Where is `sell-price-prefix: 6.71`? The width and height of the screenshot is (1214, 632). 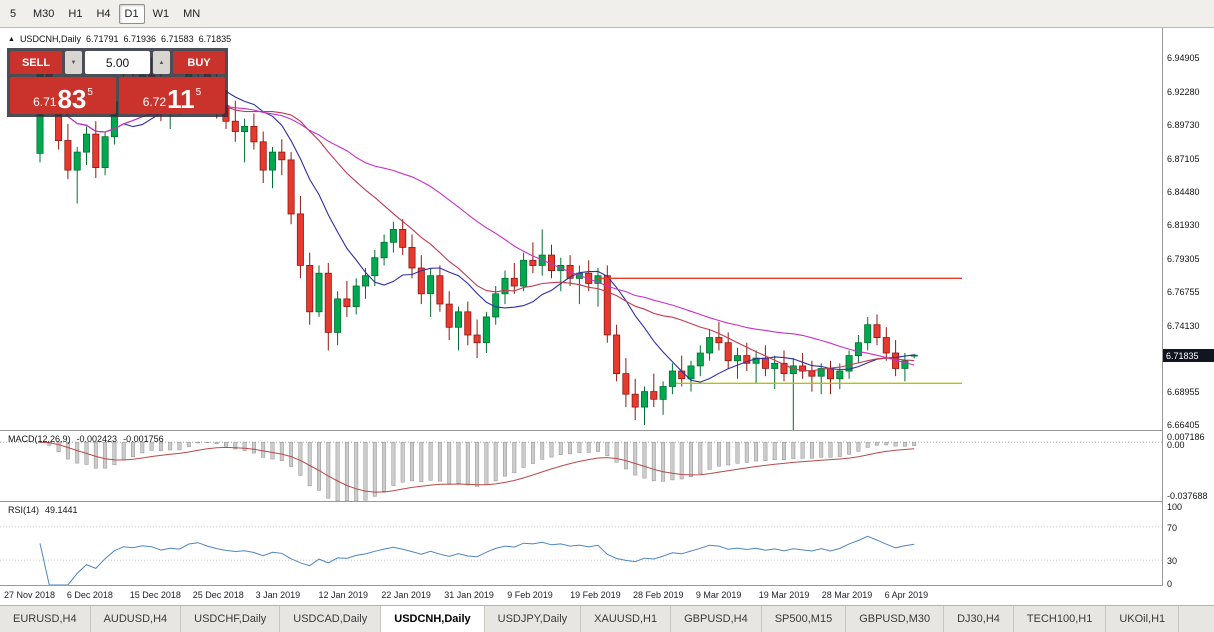 sell-price-prefix: 6.71 is located at coordinates (45, 102).